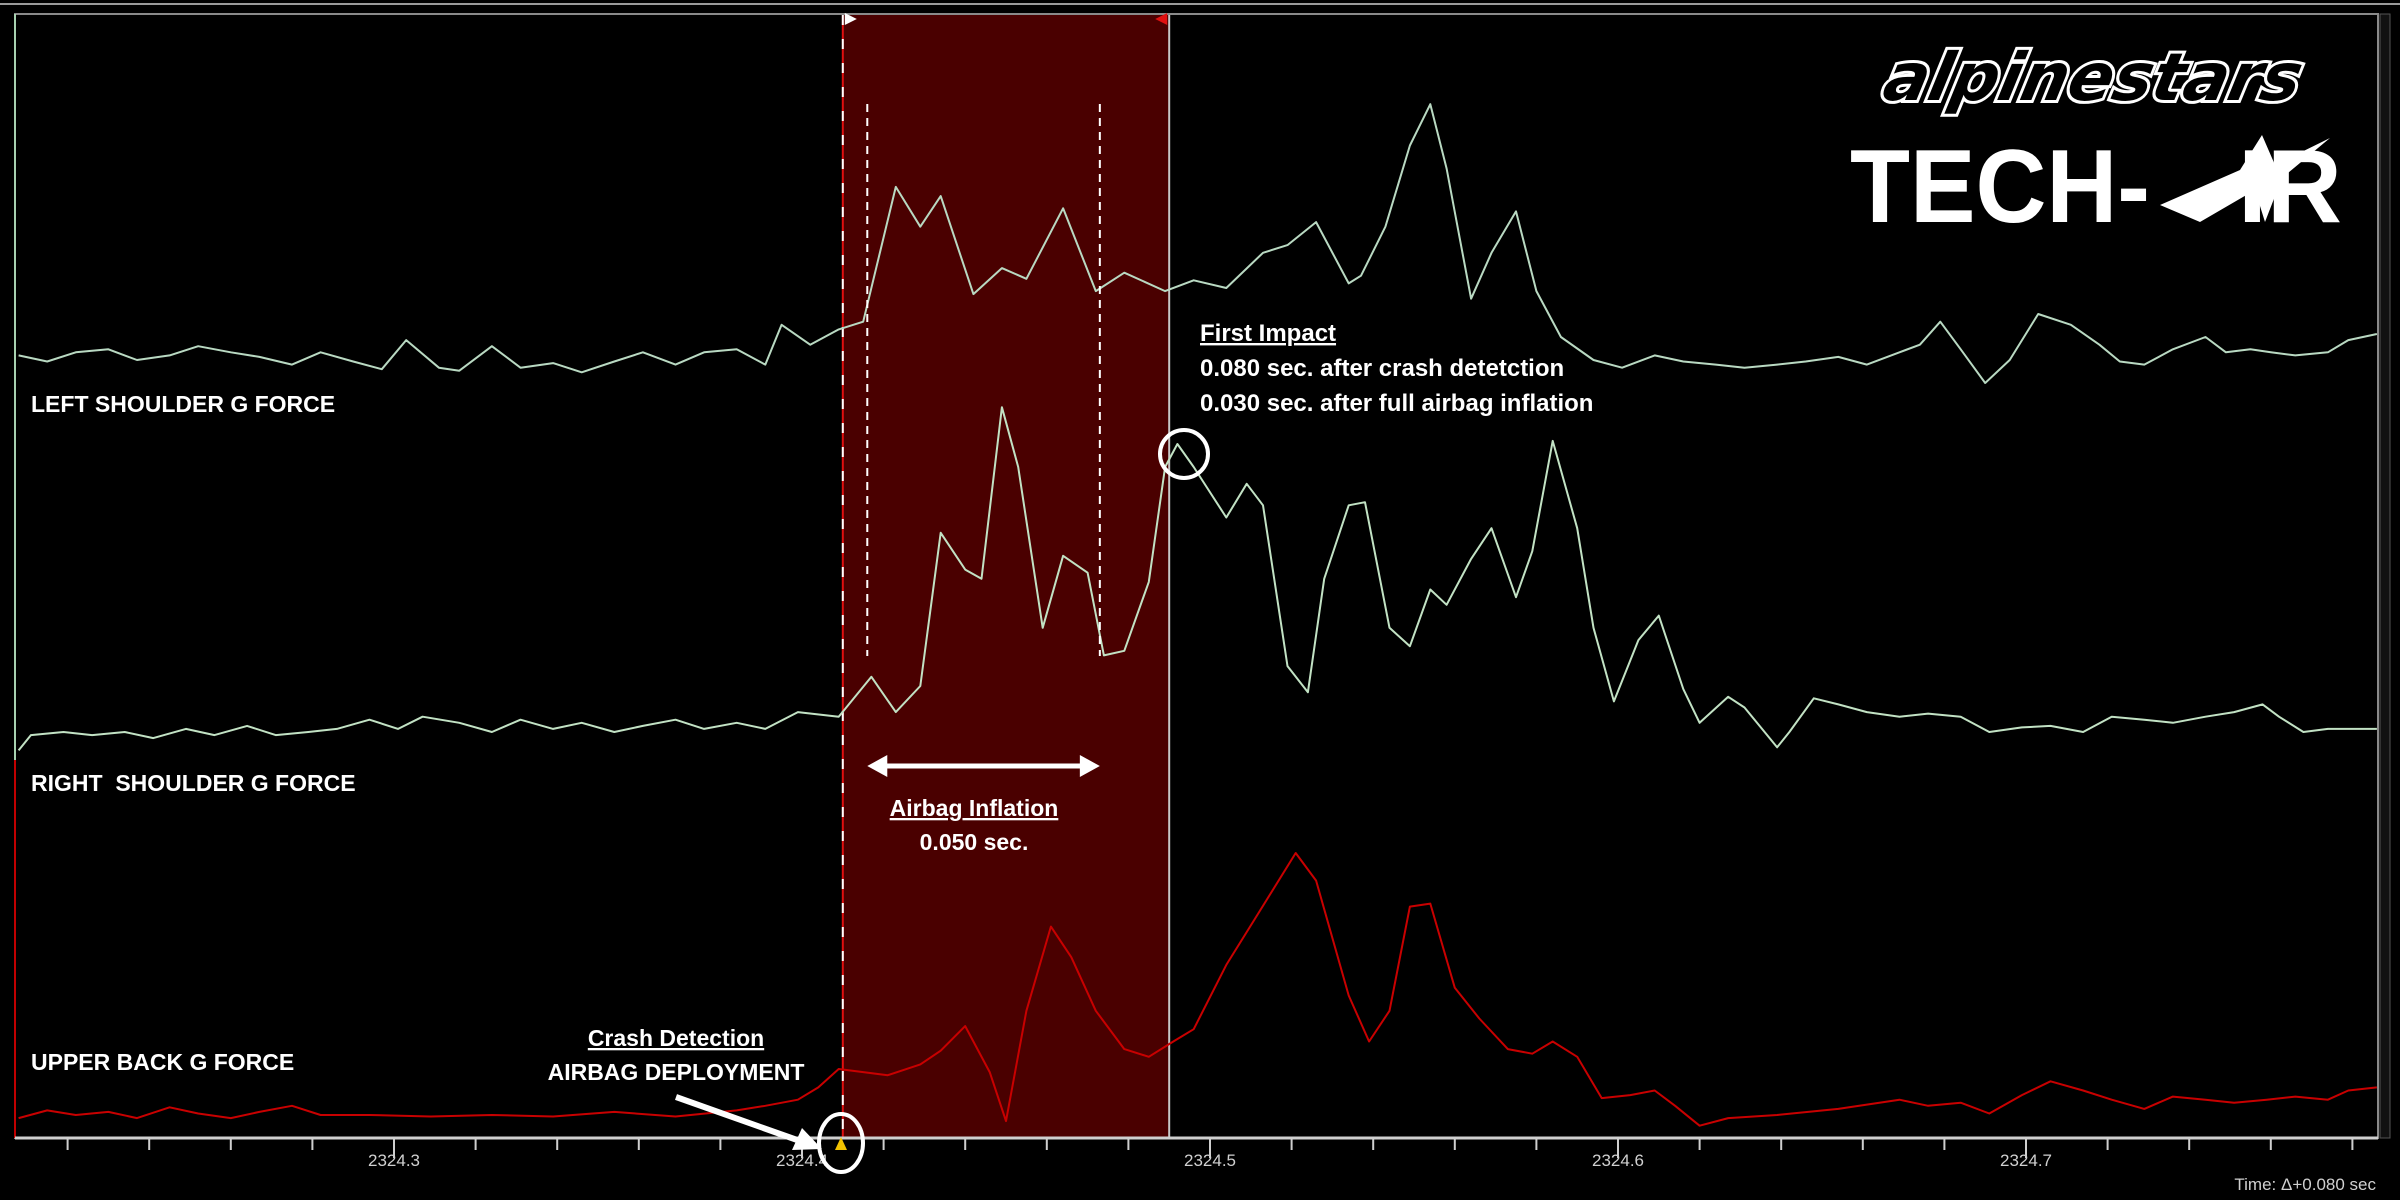 Image resolution: width=2400 pixels, height=1200 pixels. I want to click on cursor-left-arrow-icon, so click(1161, 19).